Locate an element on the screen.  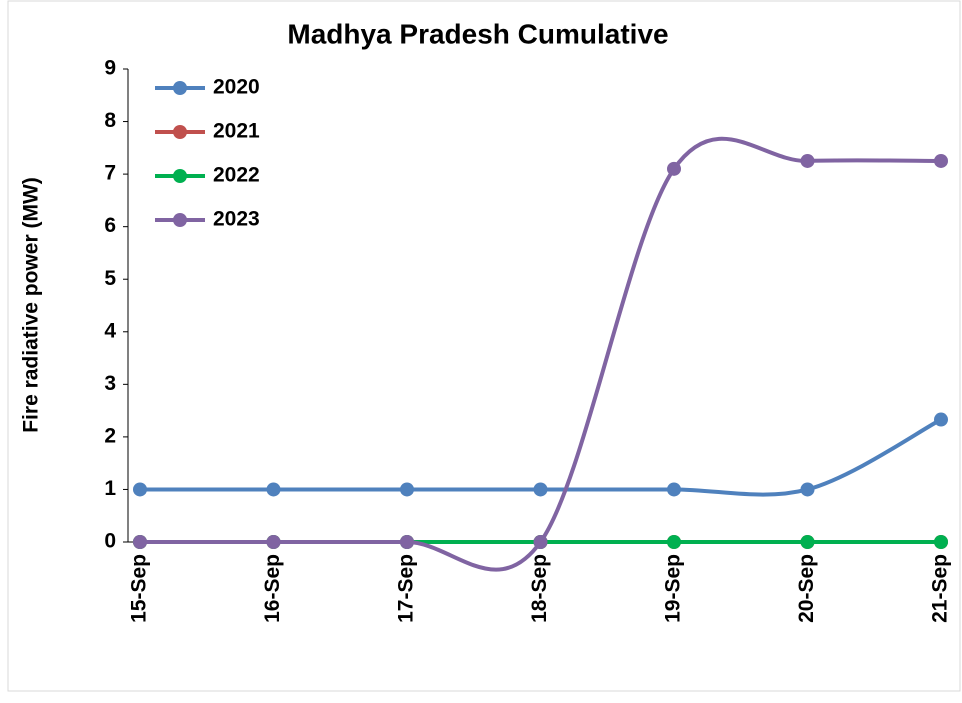
y-axis-label: Fire radiative power (MW) is located at coordinates (31, 305).